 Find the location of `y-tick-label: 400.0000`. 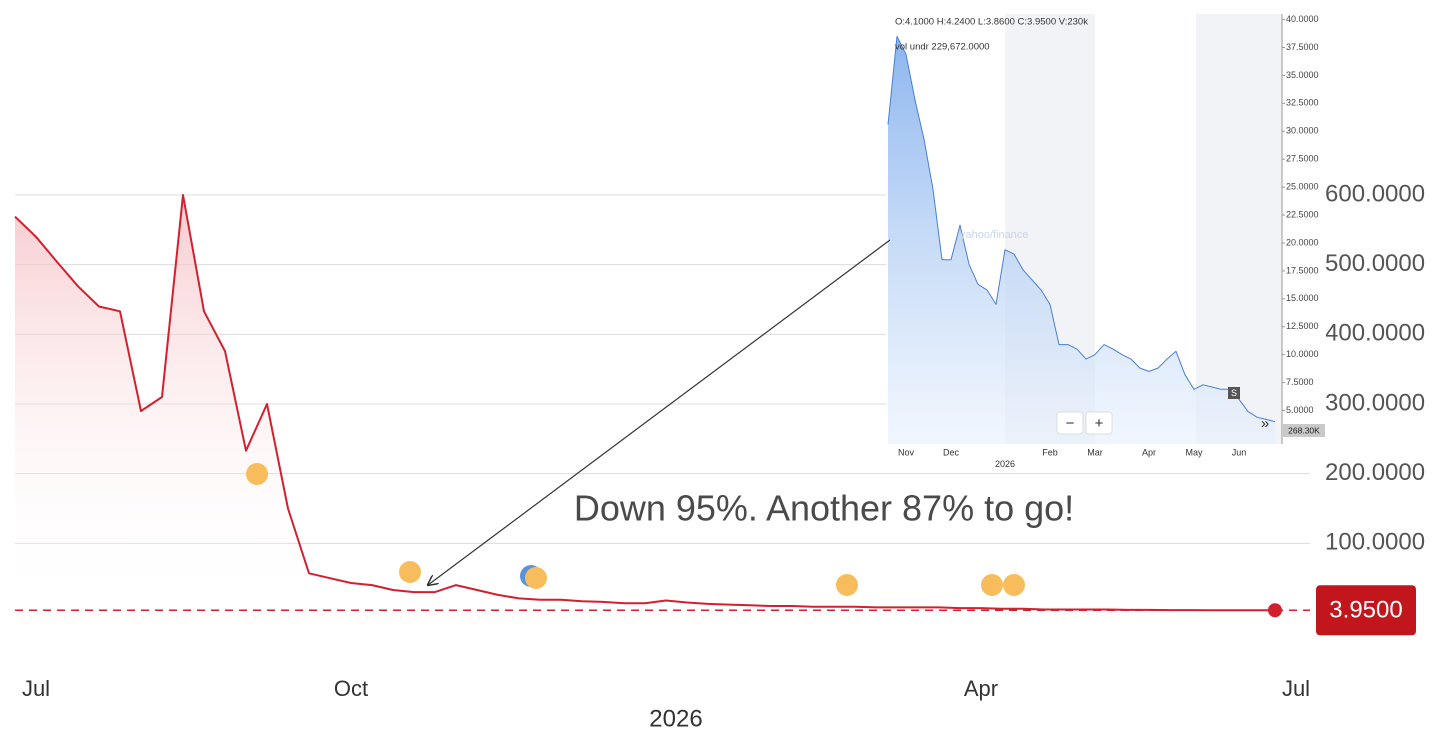

y-tick-label: 400.0000 is located at coordinates (1375, 333).